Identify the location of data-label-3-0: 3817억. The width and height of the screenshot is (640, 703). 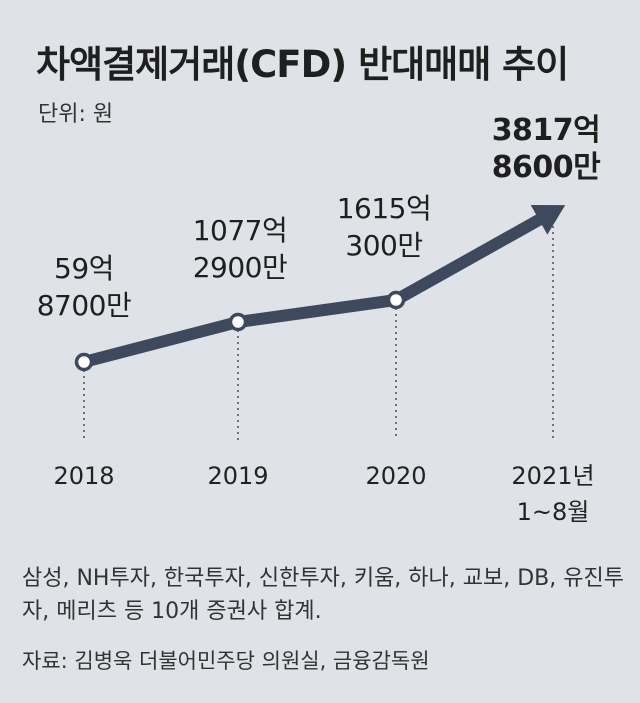
(546, 130).